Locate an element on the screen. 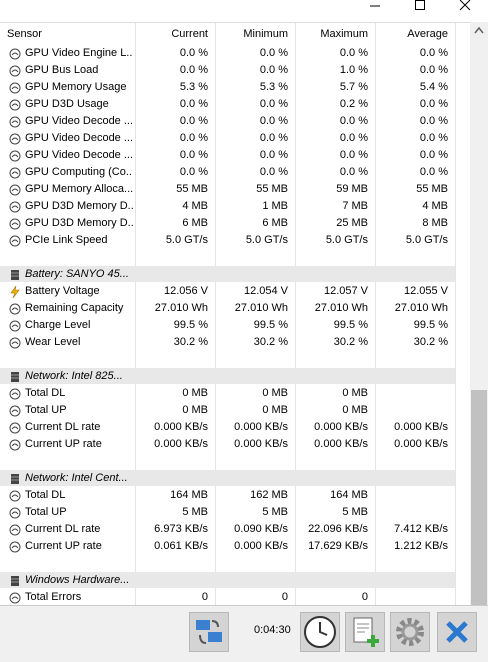 The image size is (488, 662). close is located at coordinates (465, 5).